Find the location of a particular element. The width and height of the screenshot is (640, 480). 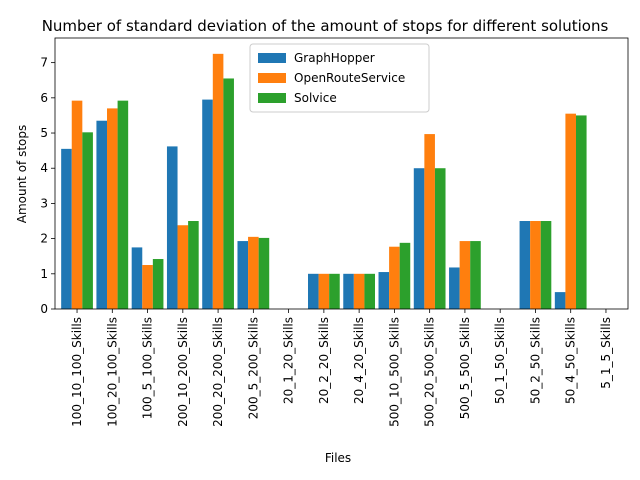

bar-graphhopper-500_10_500_Skills is located at coordinates (384, 290).